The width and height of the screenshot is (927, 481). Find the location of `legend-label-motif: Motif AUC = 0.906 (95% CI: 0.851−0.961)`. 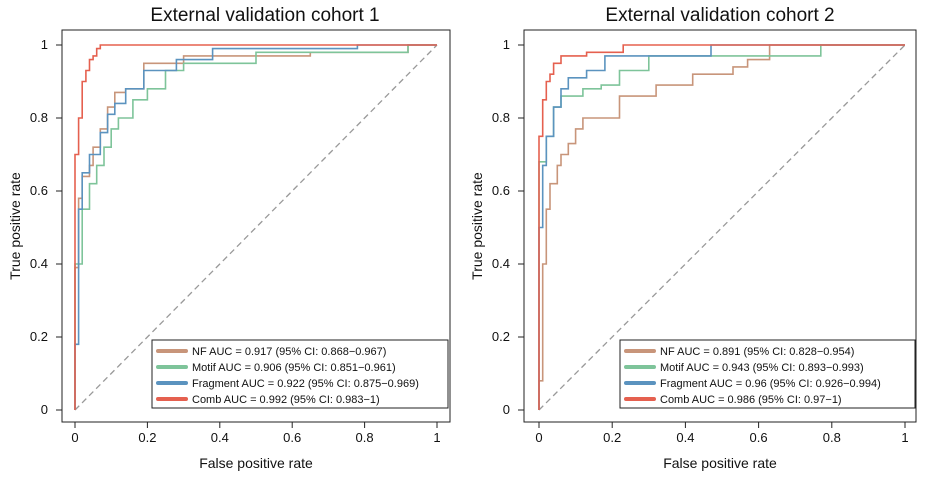

legend-label-motif: Motif AUC = 0.906 (95% CI: 0.851−0.961) is located at coordinates (294, 368).